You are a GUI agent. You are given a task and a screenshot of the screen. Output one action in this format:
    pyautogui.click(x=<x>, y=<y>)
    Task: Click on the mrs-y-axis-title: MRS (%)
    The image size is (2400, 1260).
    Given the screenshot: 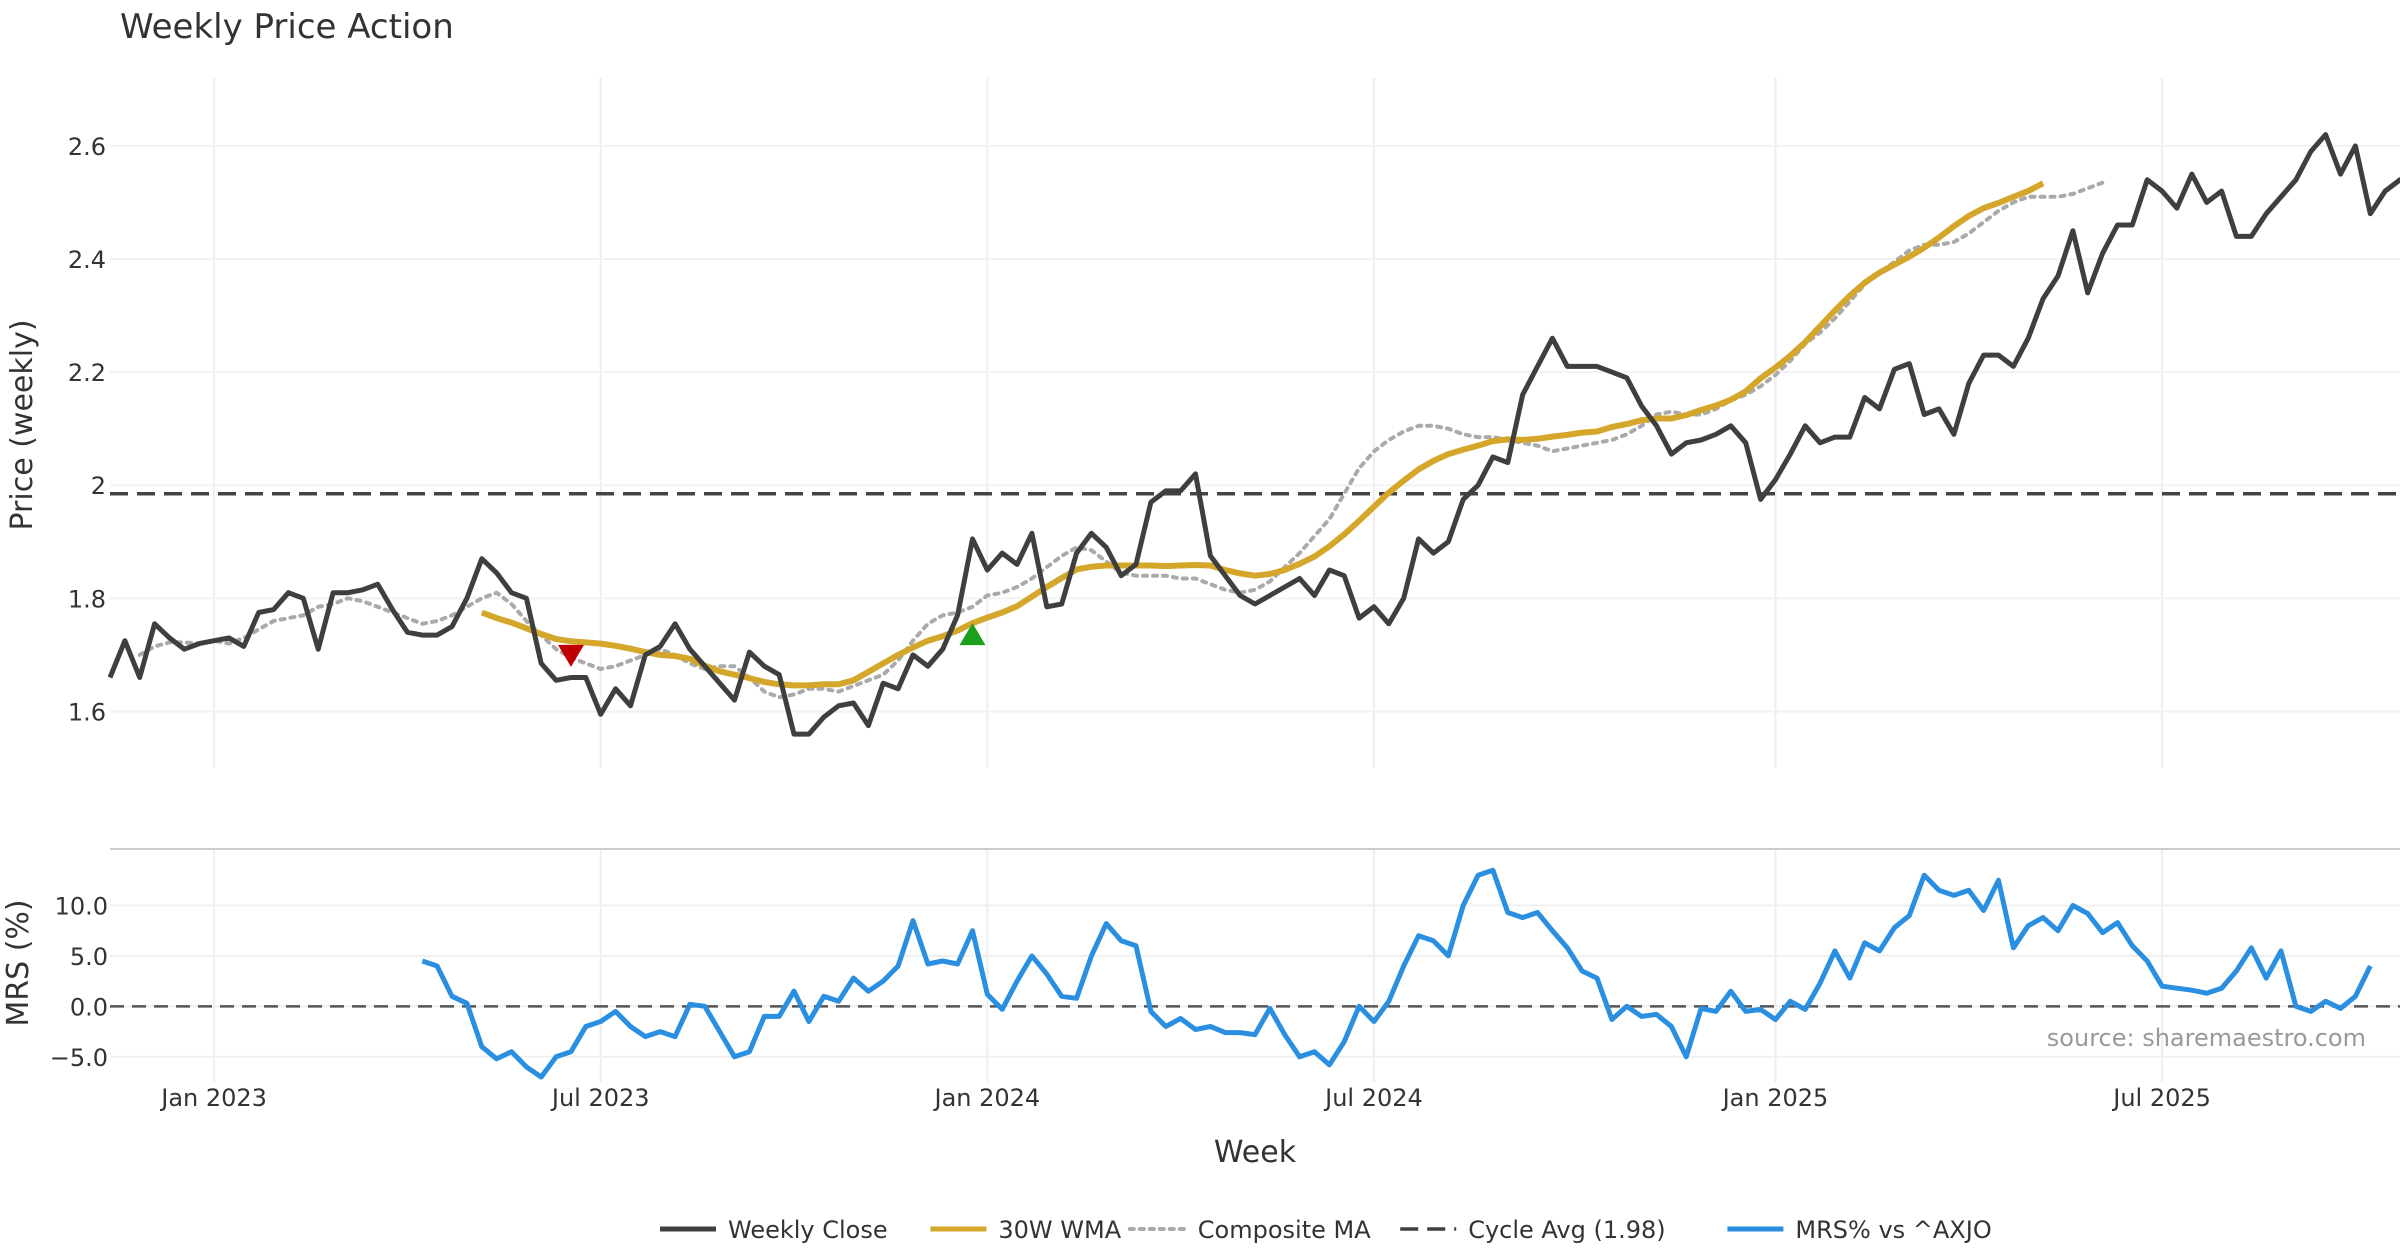 What is the action you would take?
    pyautogui.click(x=18, y=962)
    